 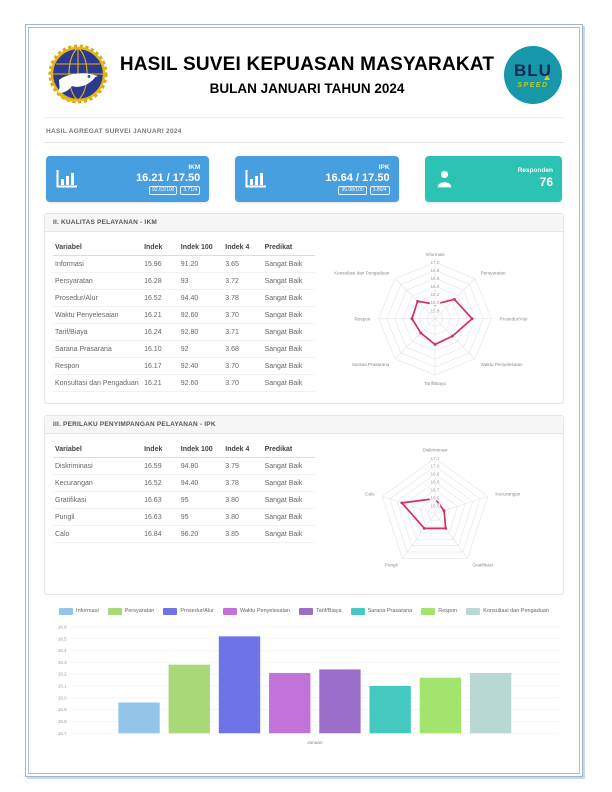 I want to click on stat-cards: IKM 16.21 / 17.50 92.63/100 3.71/4 IPK, so click(x=304, y=179).